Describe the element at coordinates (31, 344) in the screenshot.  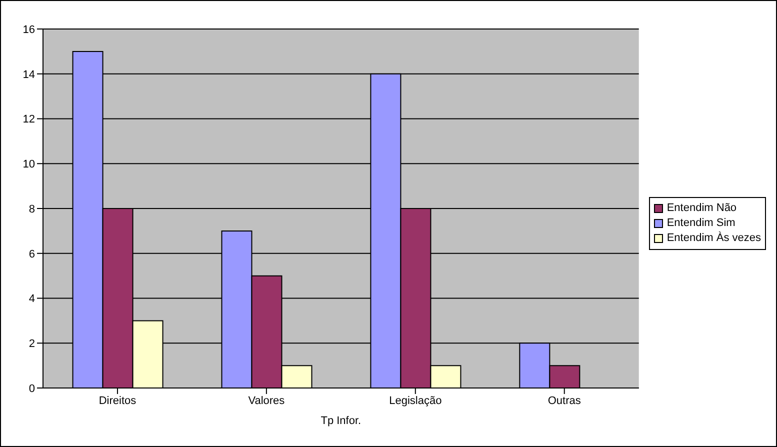
I see `y-tick-label: 2` at that location.